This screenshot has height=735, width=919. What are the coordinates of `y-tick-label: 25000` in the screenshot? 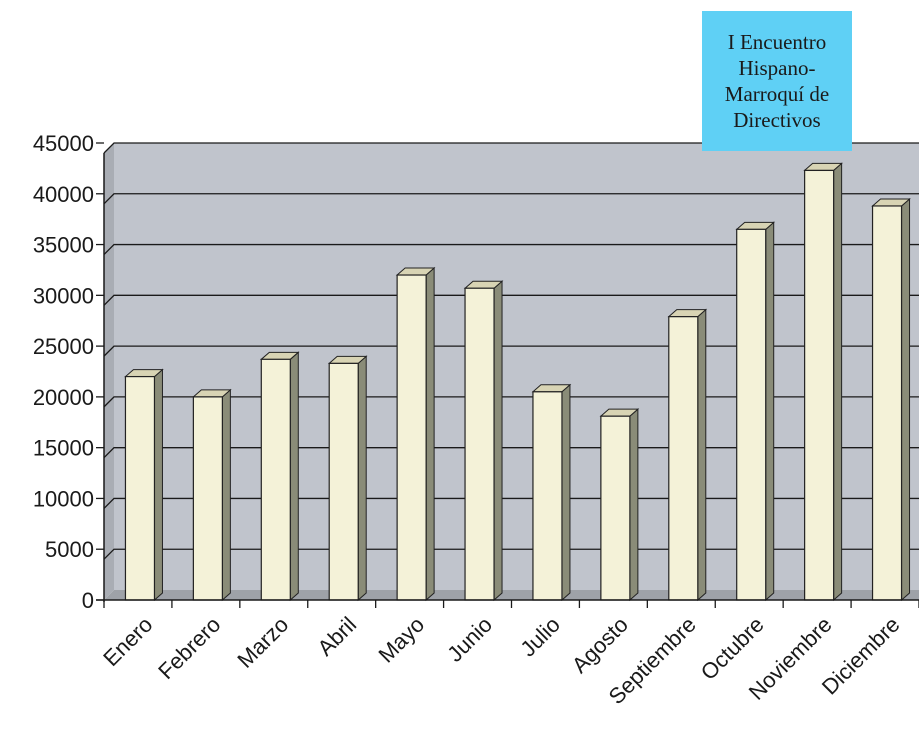 It's located at (63, 346).